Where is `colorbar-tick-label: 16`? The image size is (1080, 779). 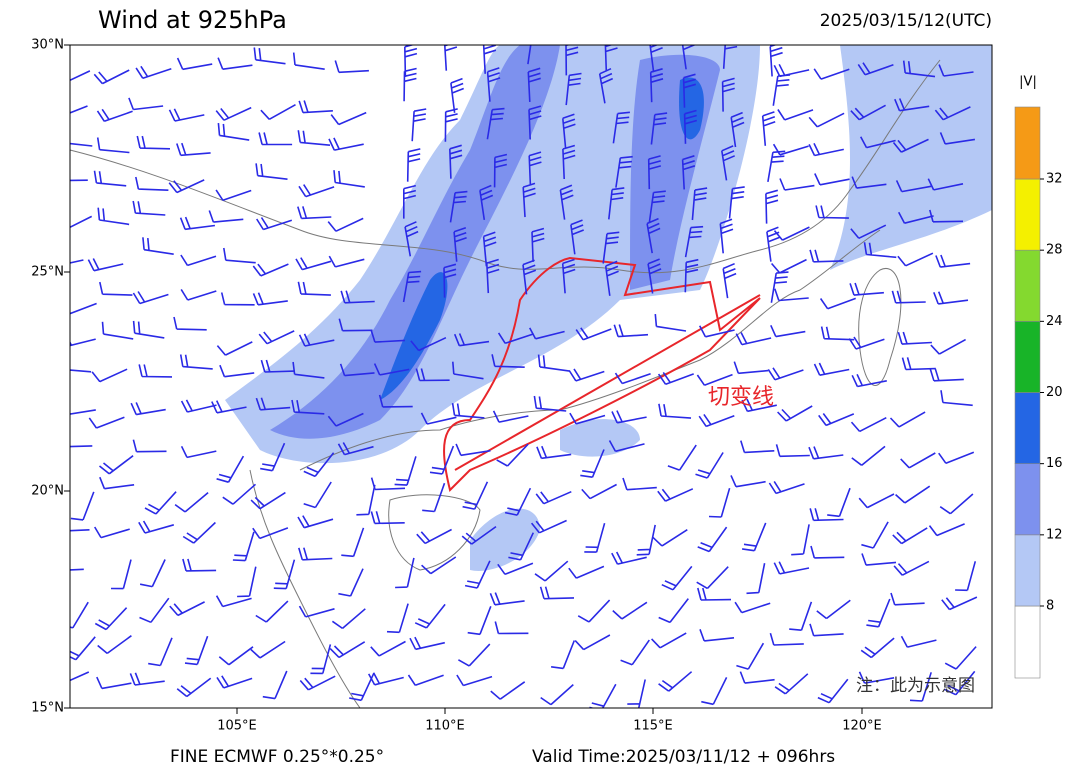 colorbar-tick-label: 16 is located at coordinates (1054, 463).